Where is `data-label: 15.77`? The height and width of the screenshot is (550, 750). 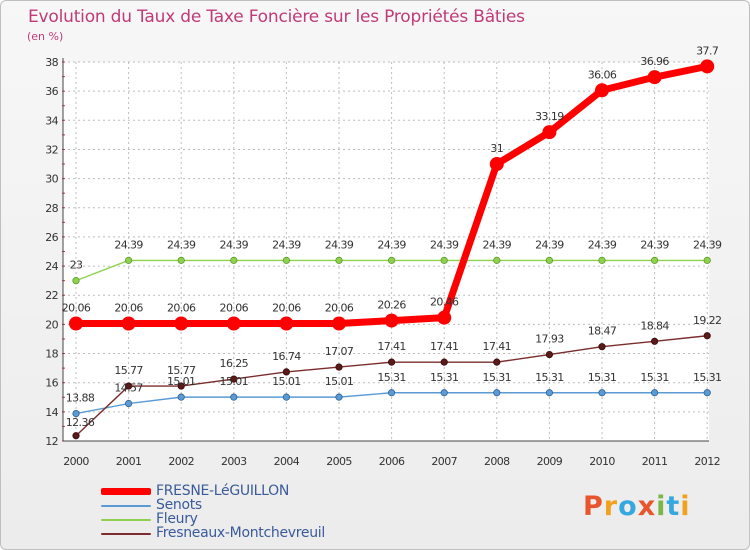
data-label: 15.77 is located at coordinates (181, 370).